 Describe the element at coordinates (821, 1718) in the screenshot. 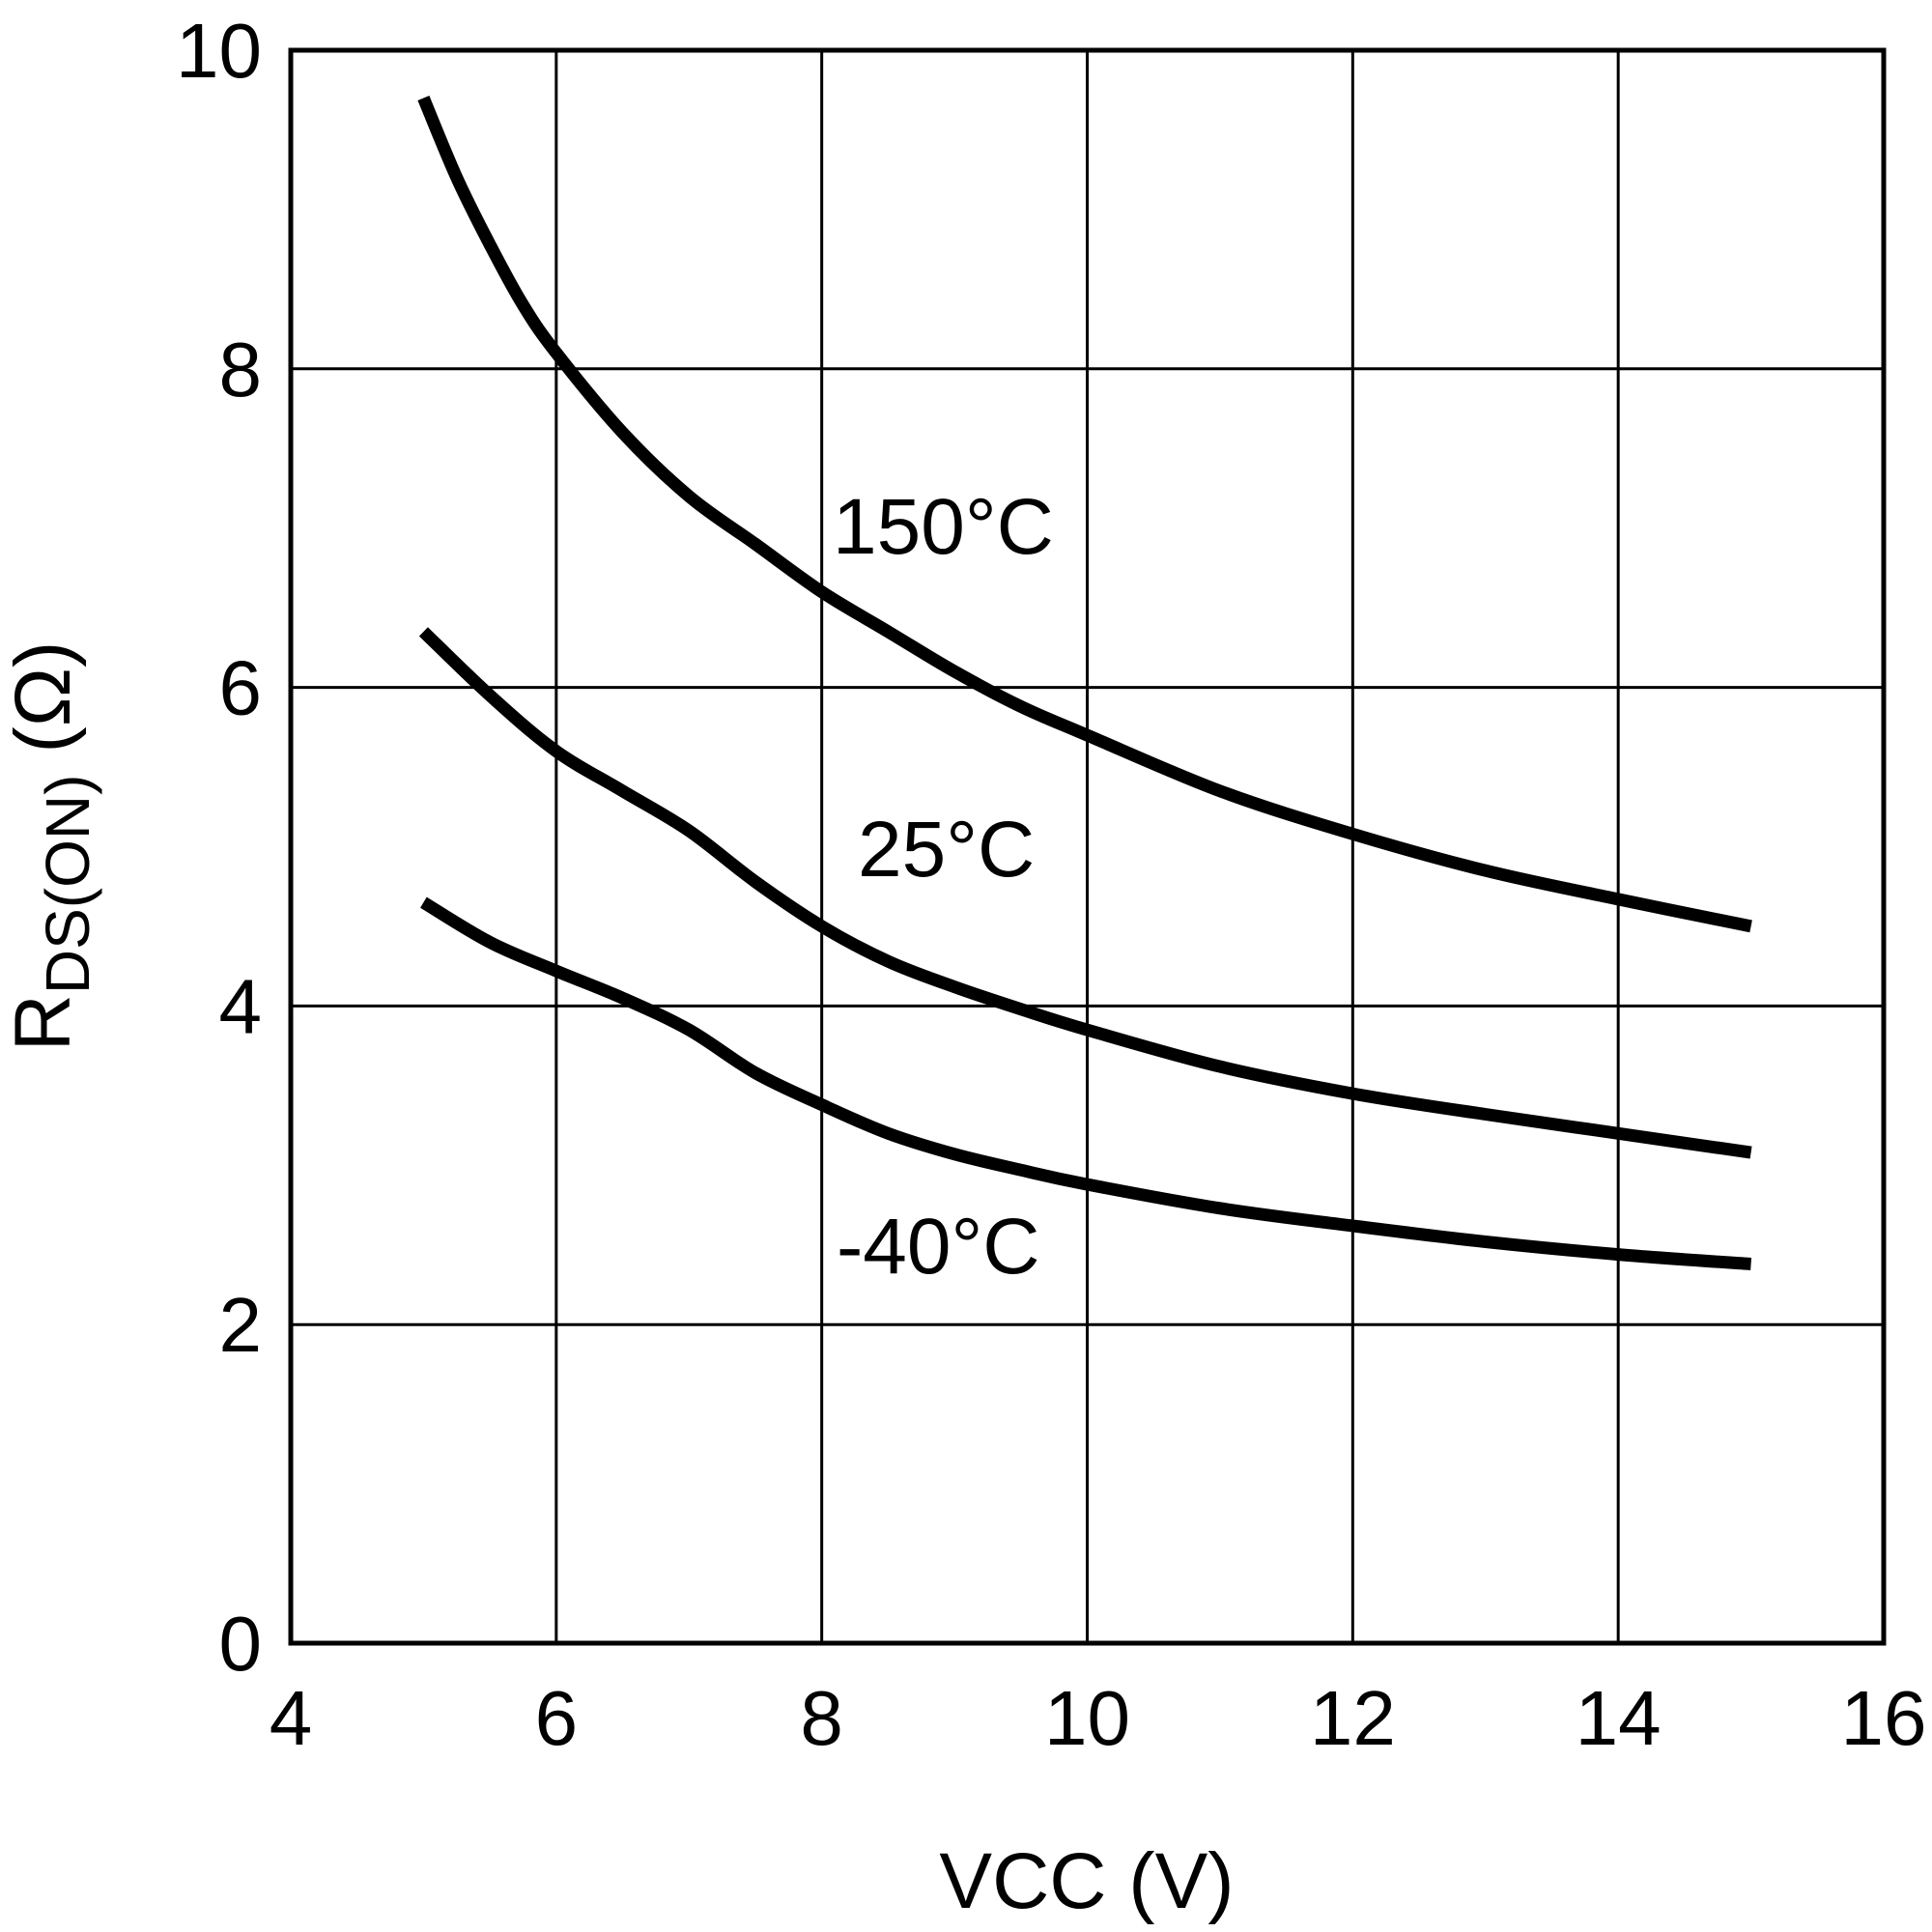

I see `x-tick-label: 8` at that location.